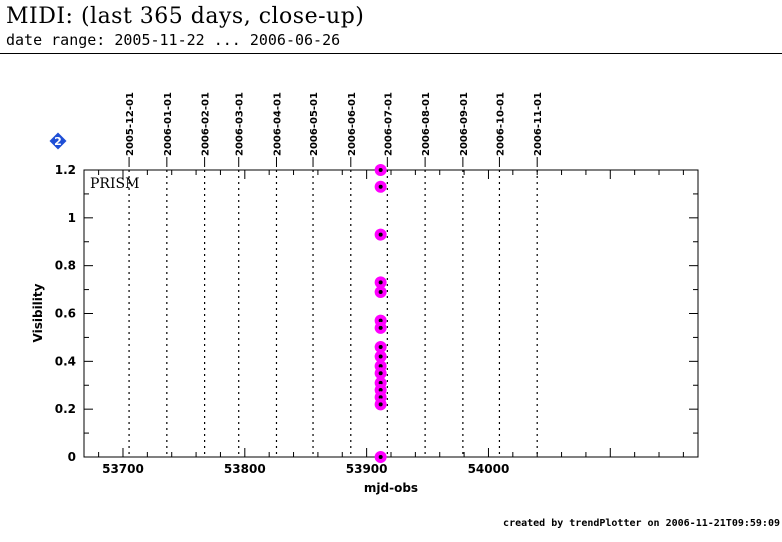 Image resolution: width=782 pixels, height=542 pixels. Describe the element at coordinates (277, 124) in the screenshot. I see `month-label: 2006-04-01` at that location.